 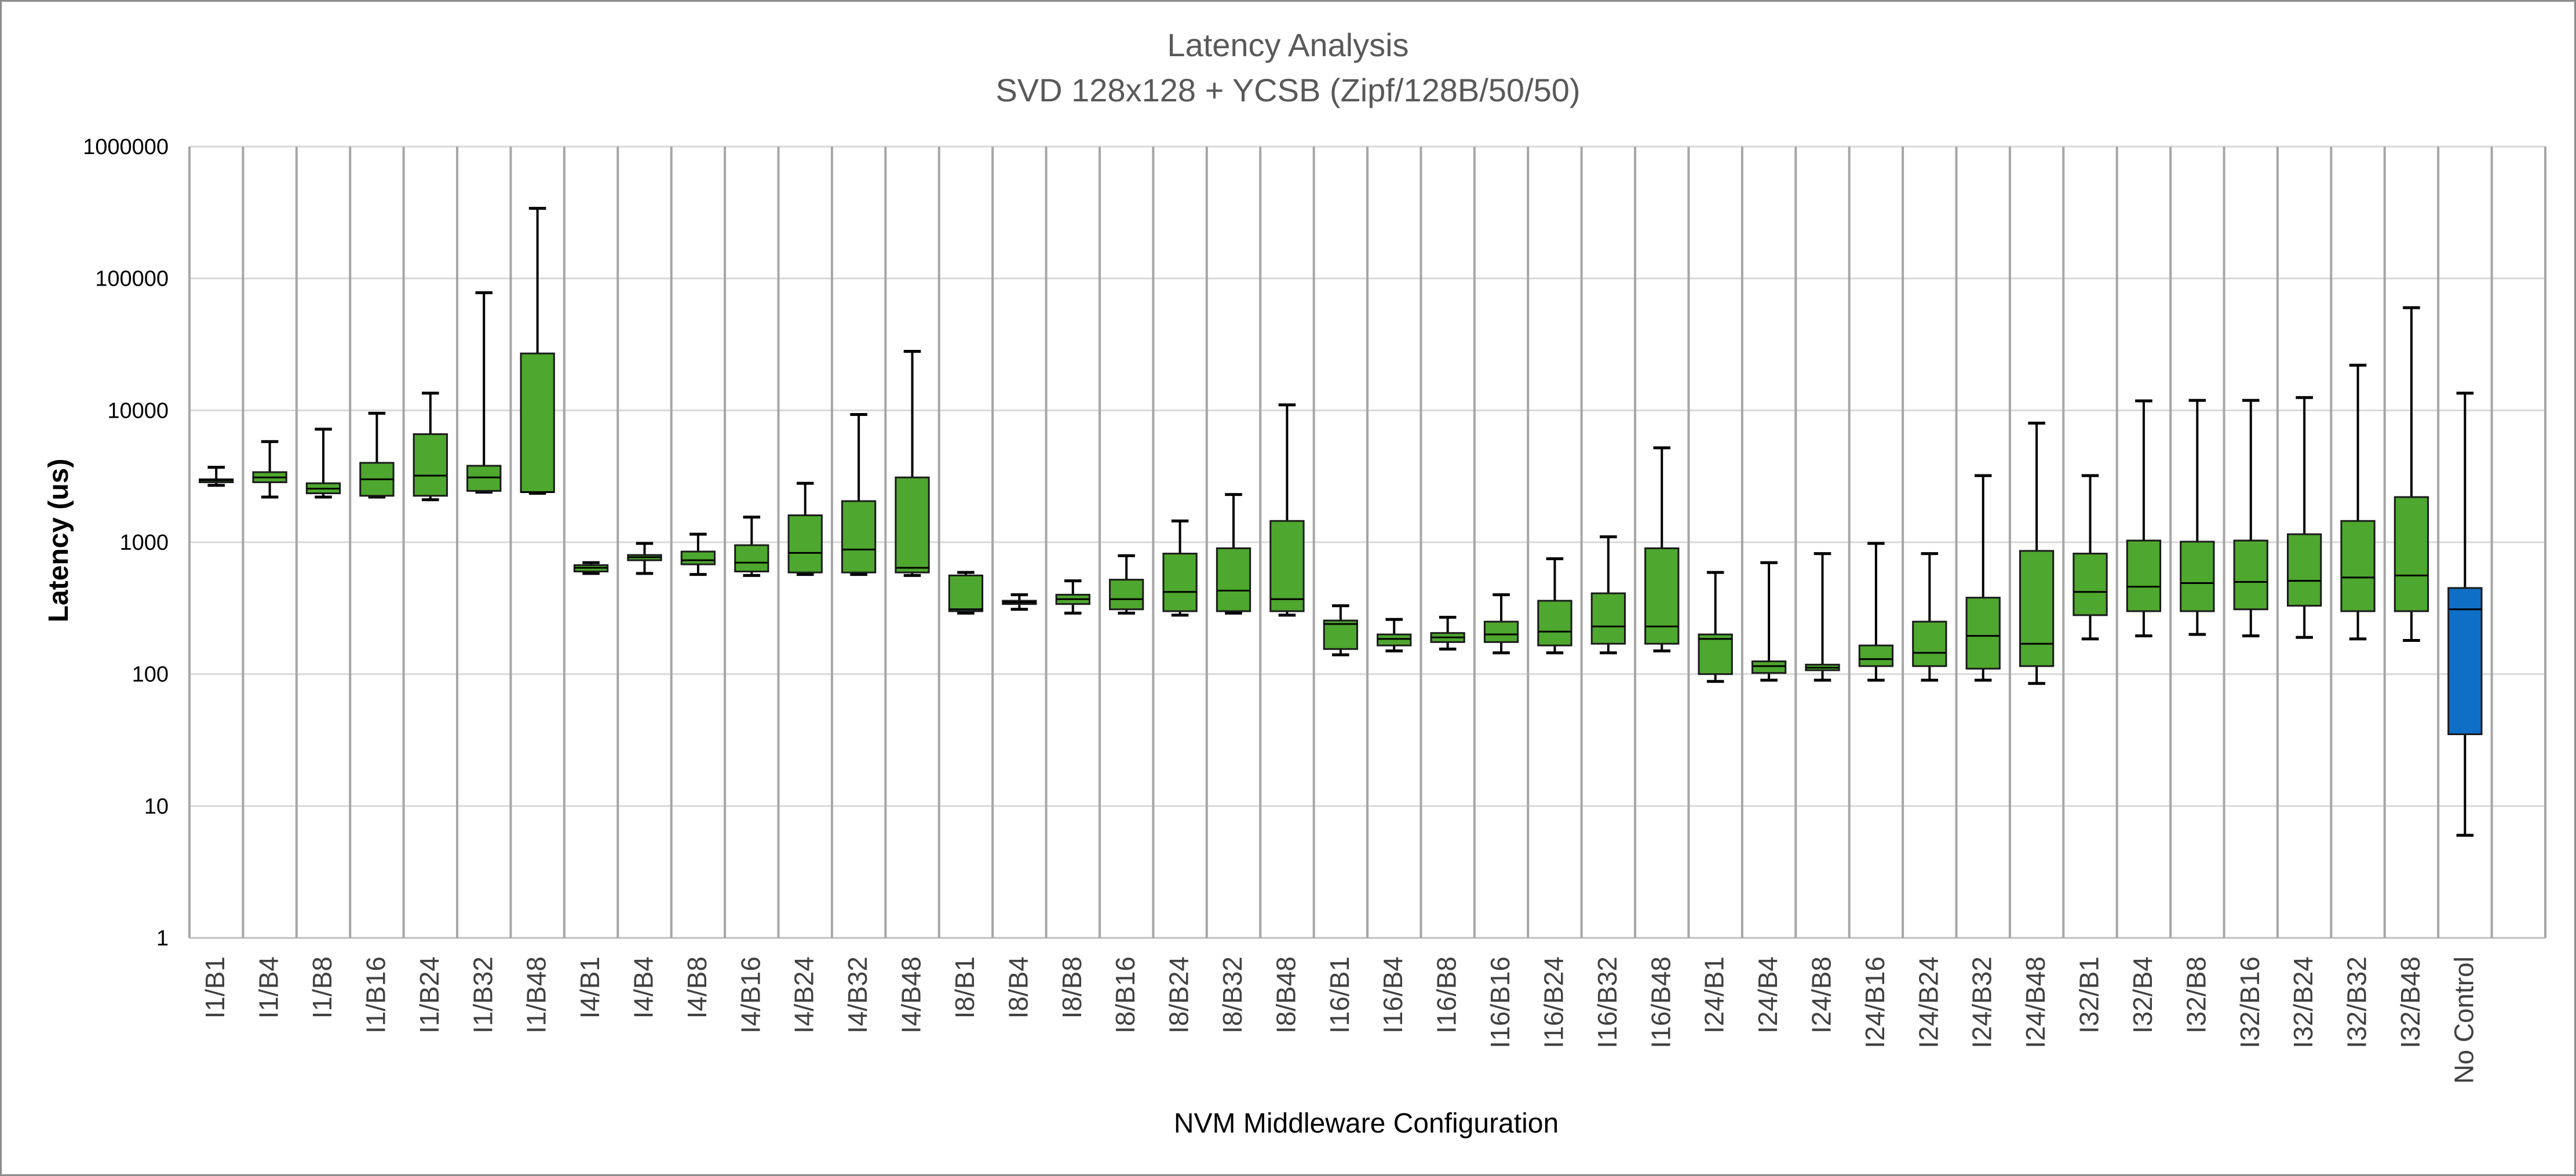 What do you see at coordinates (429, 995) in the screenshot?
I see `x-category-label: I1/B24` at bounding box center [429, 995].